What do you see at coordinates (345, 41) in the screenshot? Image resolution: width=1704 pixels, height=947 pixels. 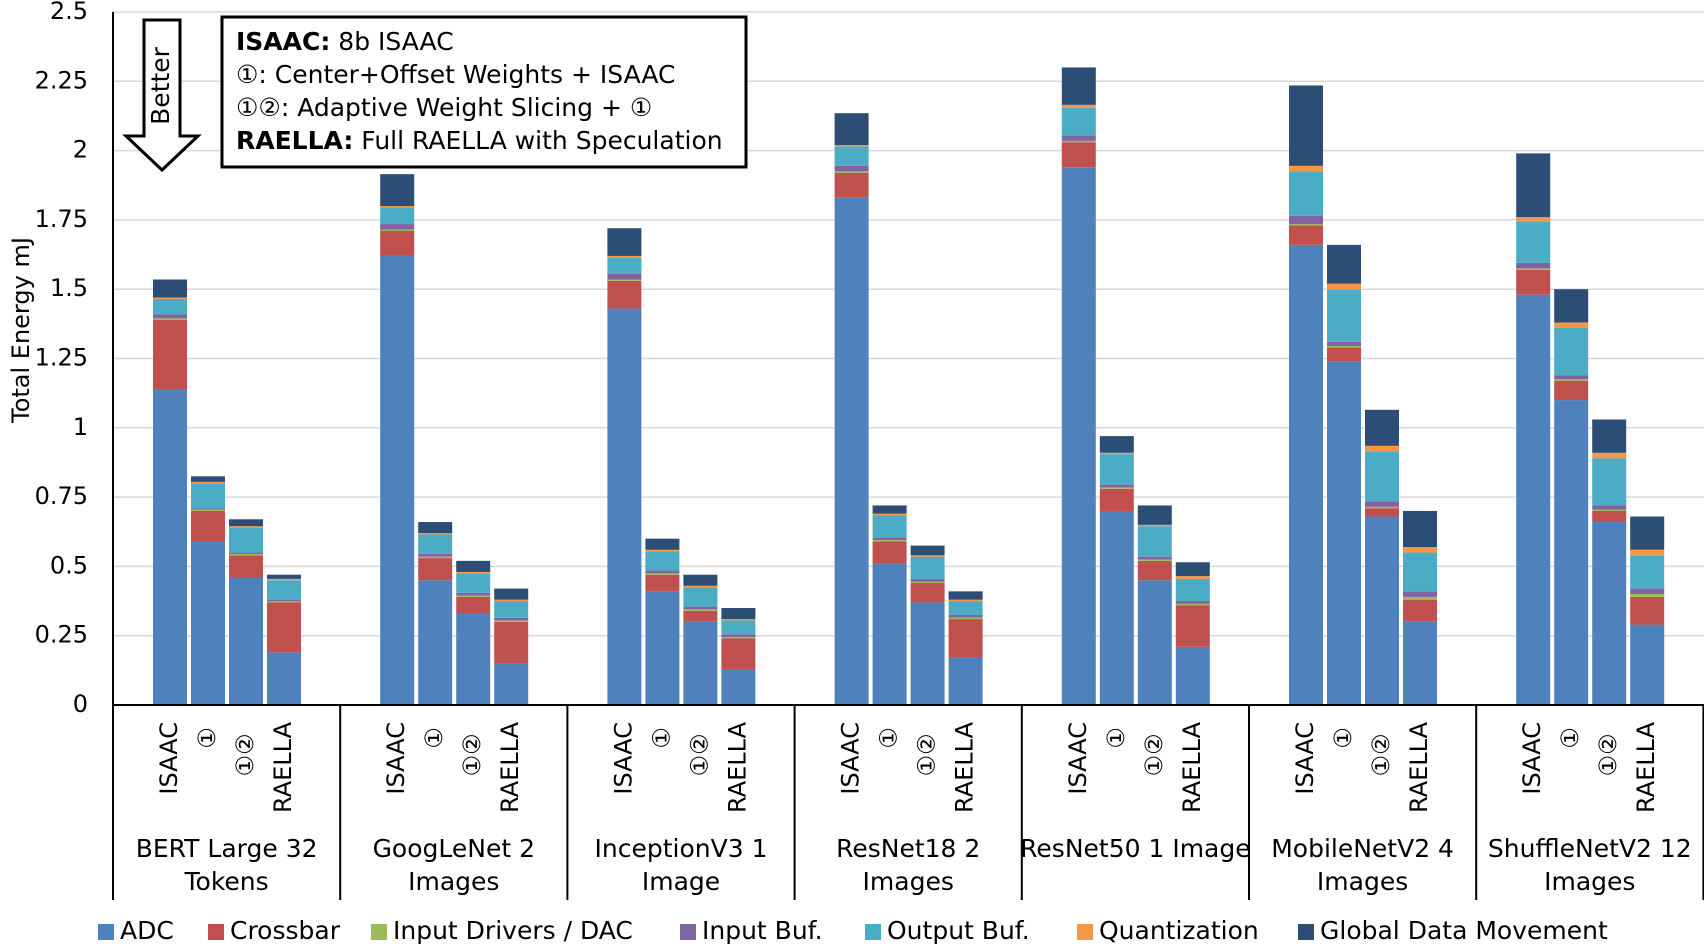 I see `note-line: ISAAC: 8b ISAAC` at bounding box center [345, 41].